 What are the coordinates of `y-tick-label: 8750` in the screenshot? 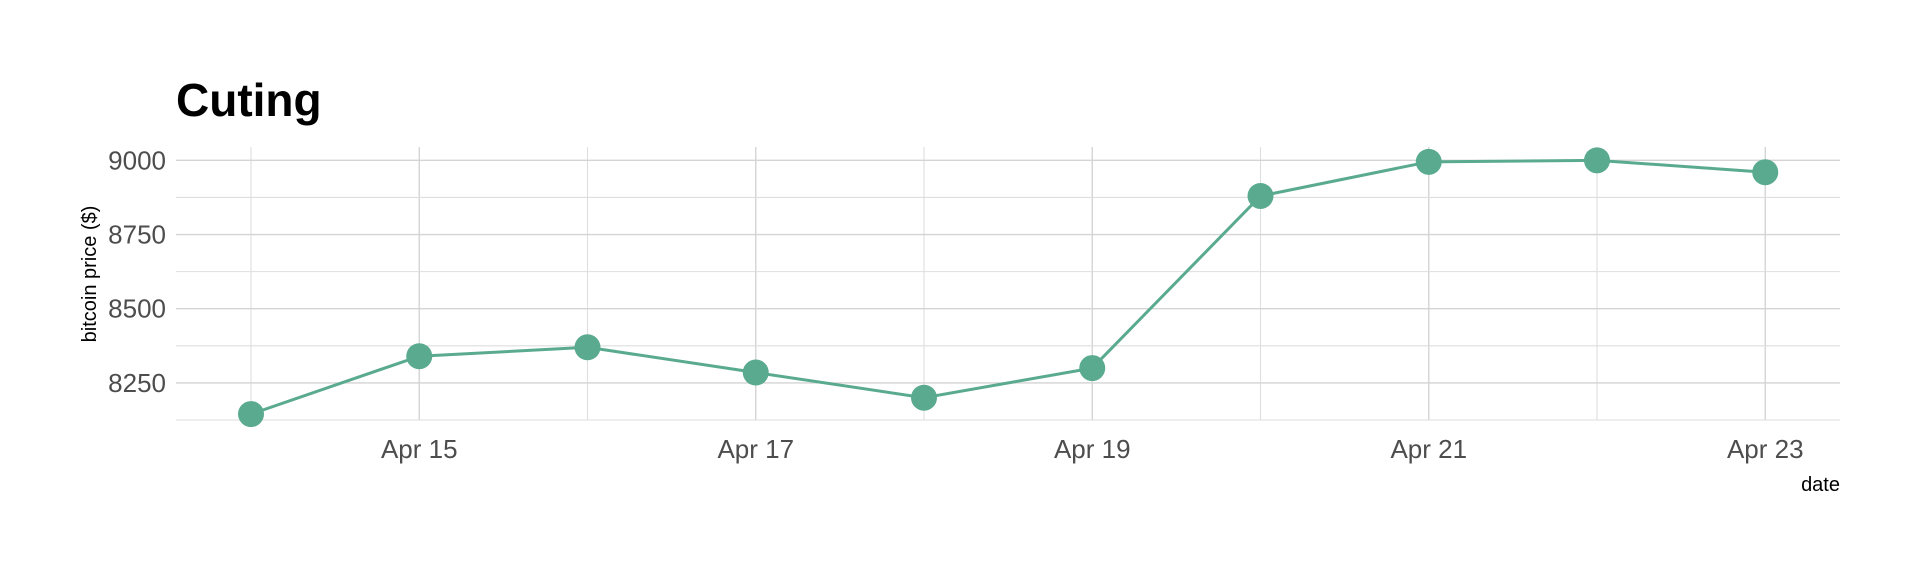 It's located at (137, 235).